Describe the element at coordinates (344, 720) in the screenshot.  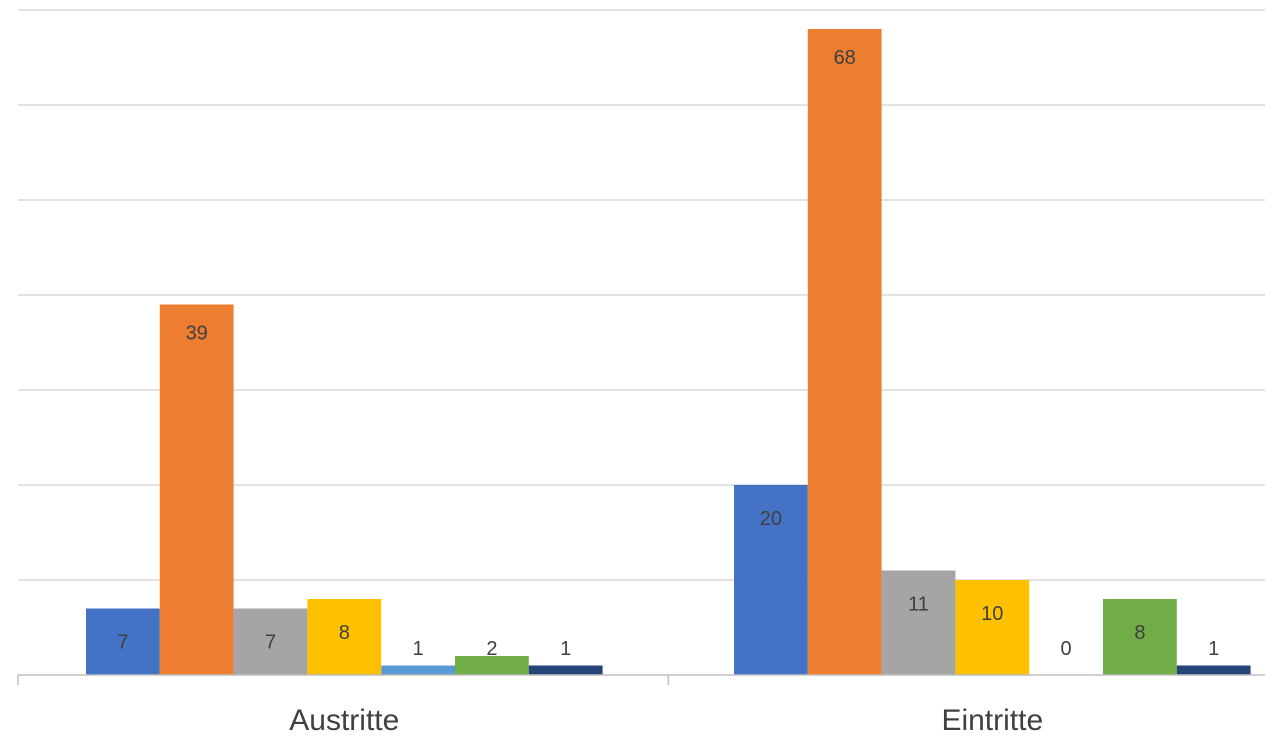
I see `category-label: Austritte` at that location.